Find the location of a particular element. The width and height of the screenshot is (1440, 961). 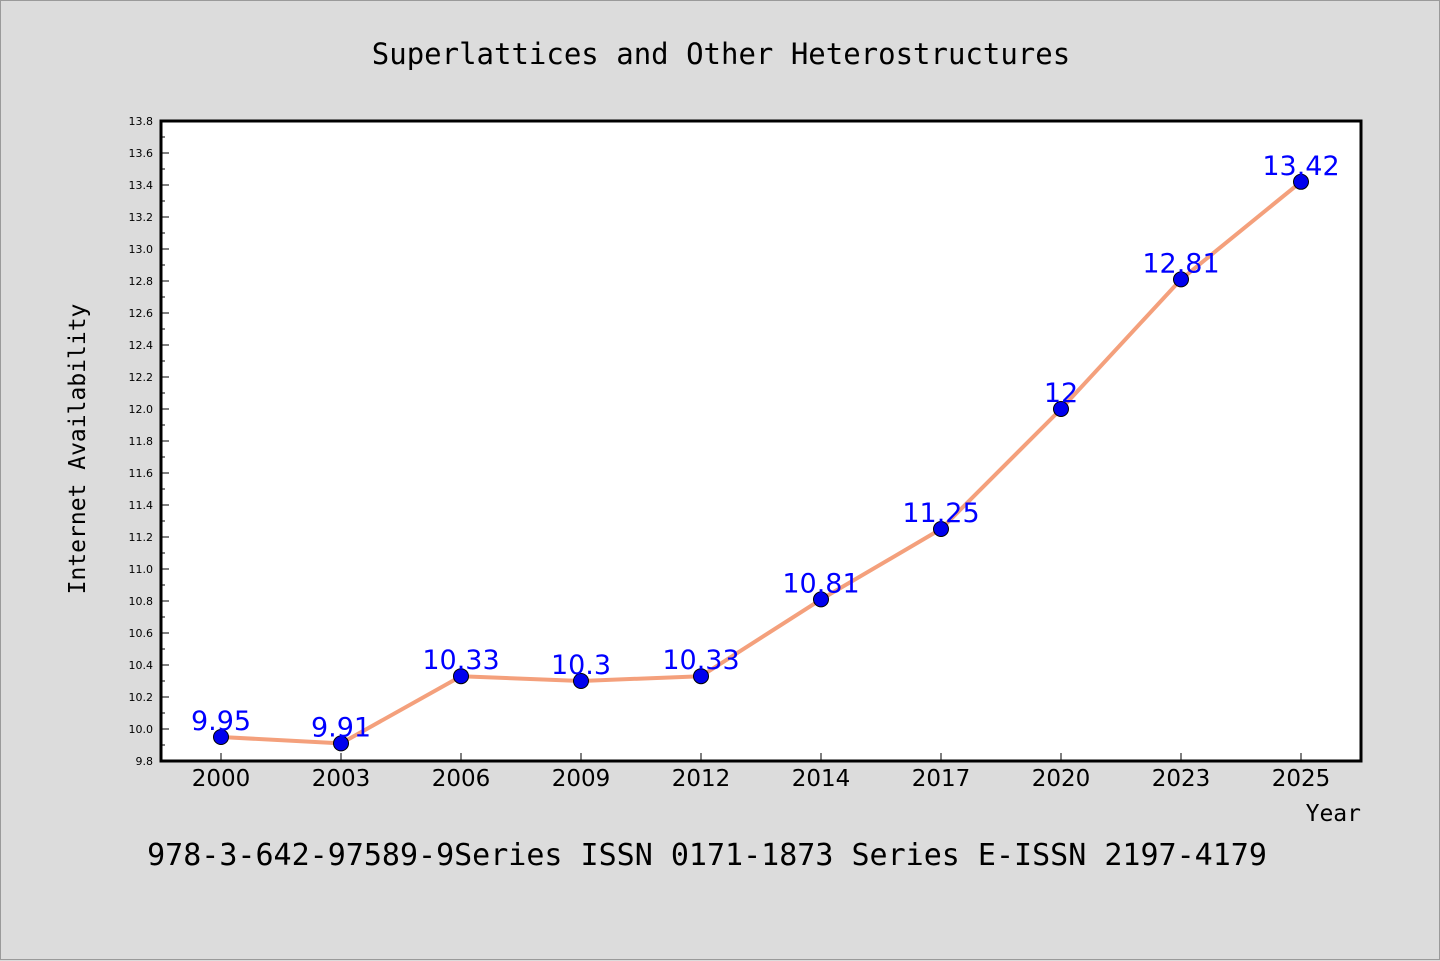

data-label: 9.95 is located at coordinates (221, 721).